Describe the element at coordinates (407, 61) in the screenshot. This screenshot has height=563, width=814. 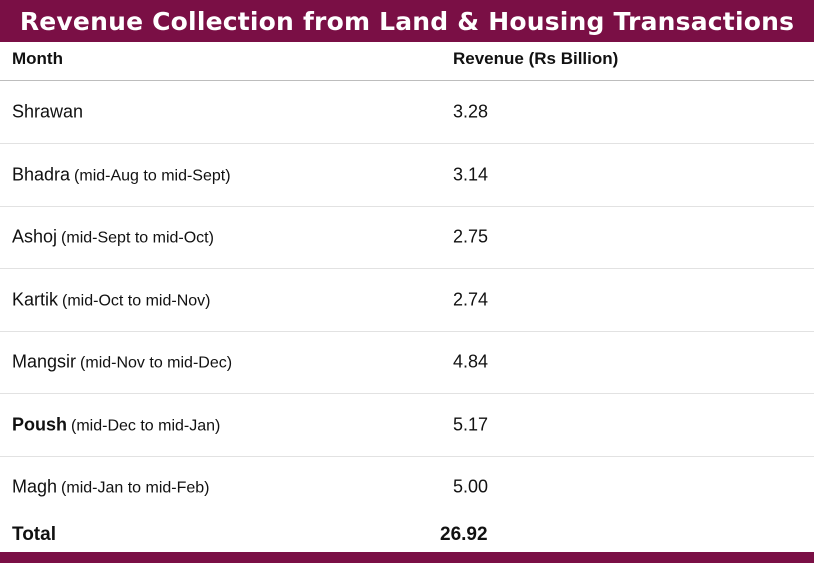
I see `table-header-row: Month Revenue (Rs Billion)` at that location.